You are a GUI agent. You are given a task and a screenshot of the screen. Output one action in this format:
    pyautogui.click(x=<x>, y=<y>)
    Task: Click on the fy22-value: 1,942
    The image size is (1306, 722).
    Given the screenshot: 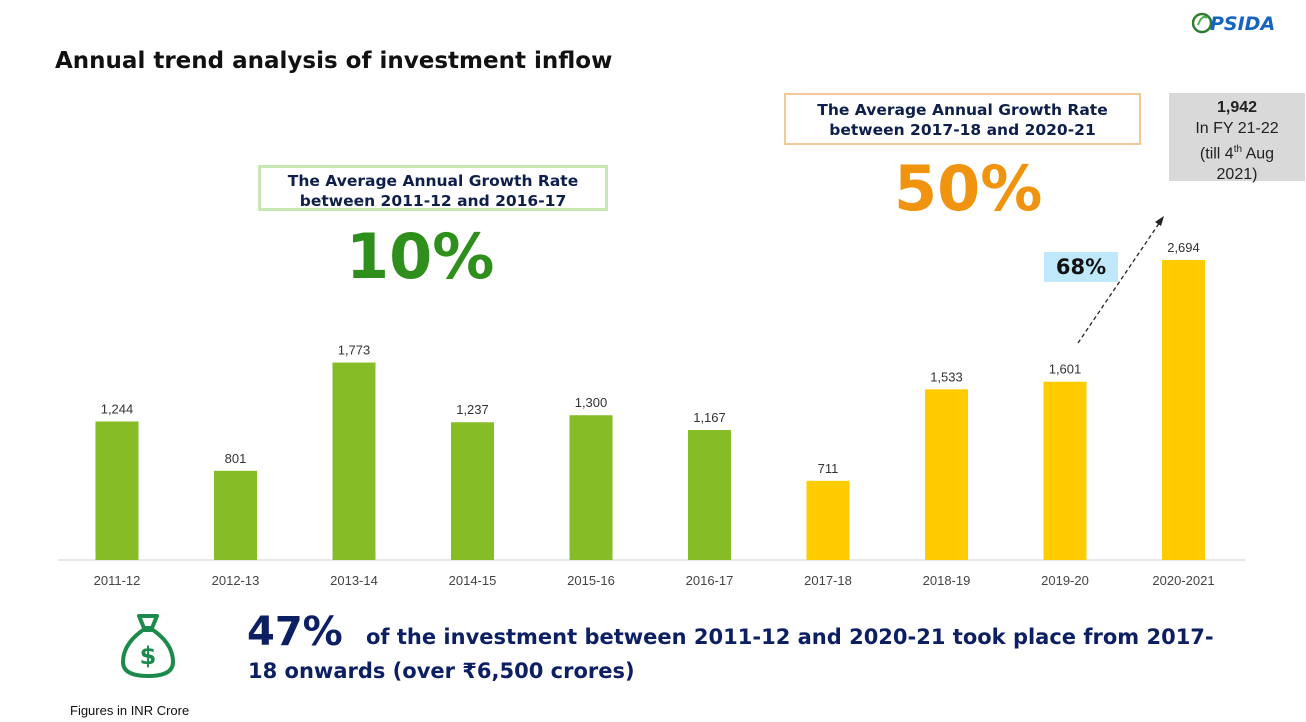 What is the action you would take?
    pyautogui.click(x=1237, y=107)
    